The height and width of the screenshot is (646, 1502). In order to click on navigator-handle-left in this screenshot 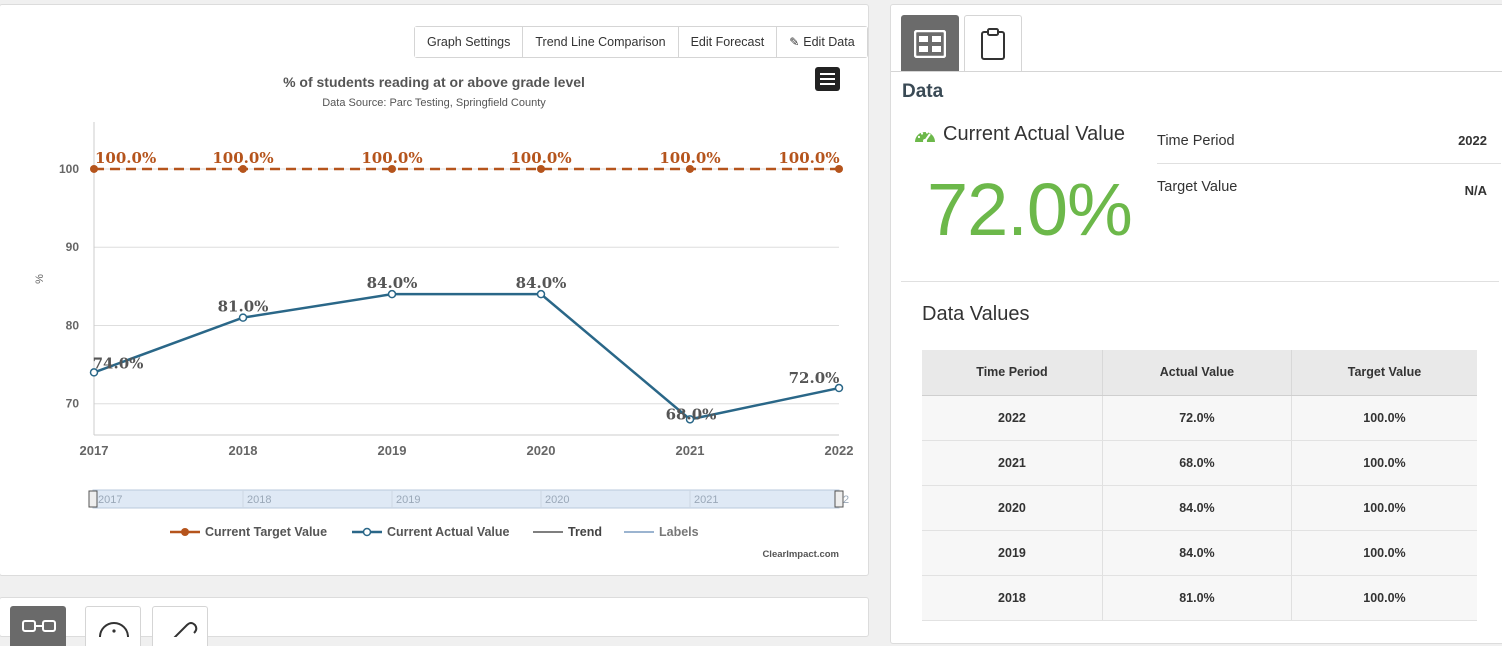, I will do `click(93, 499)`.